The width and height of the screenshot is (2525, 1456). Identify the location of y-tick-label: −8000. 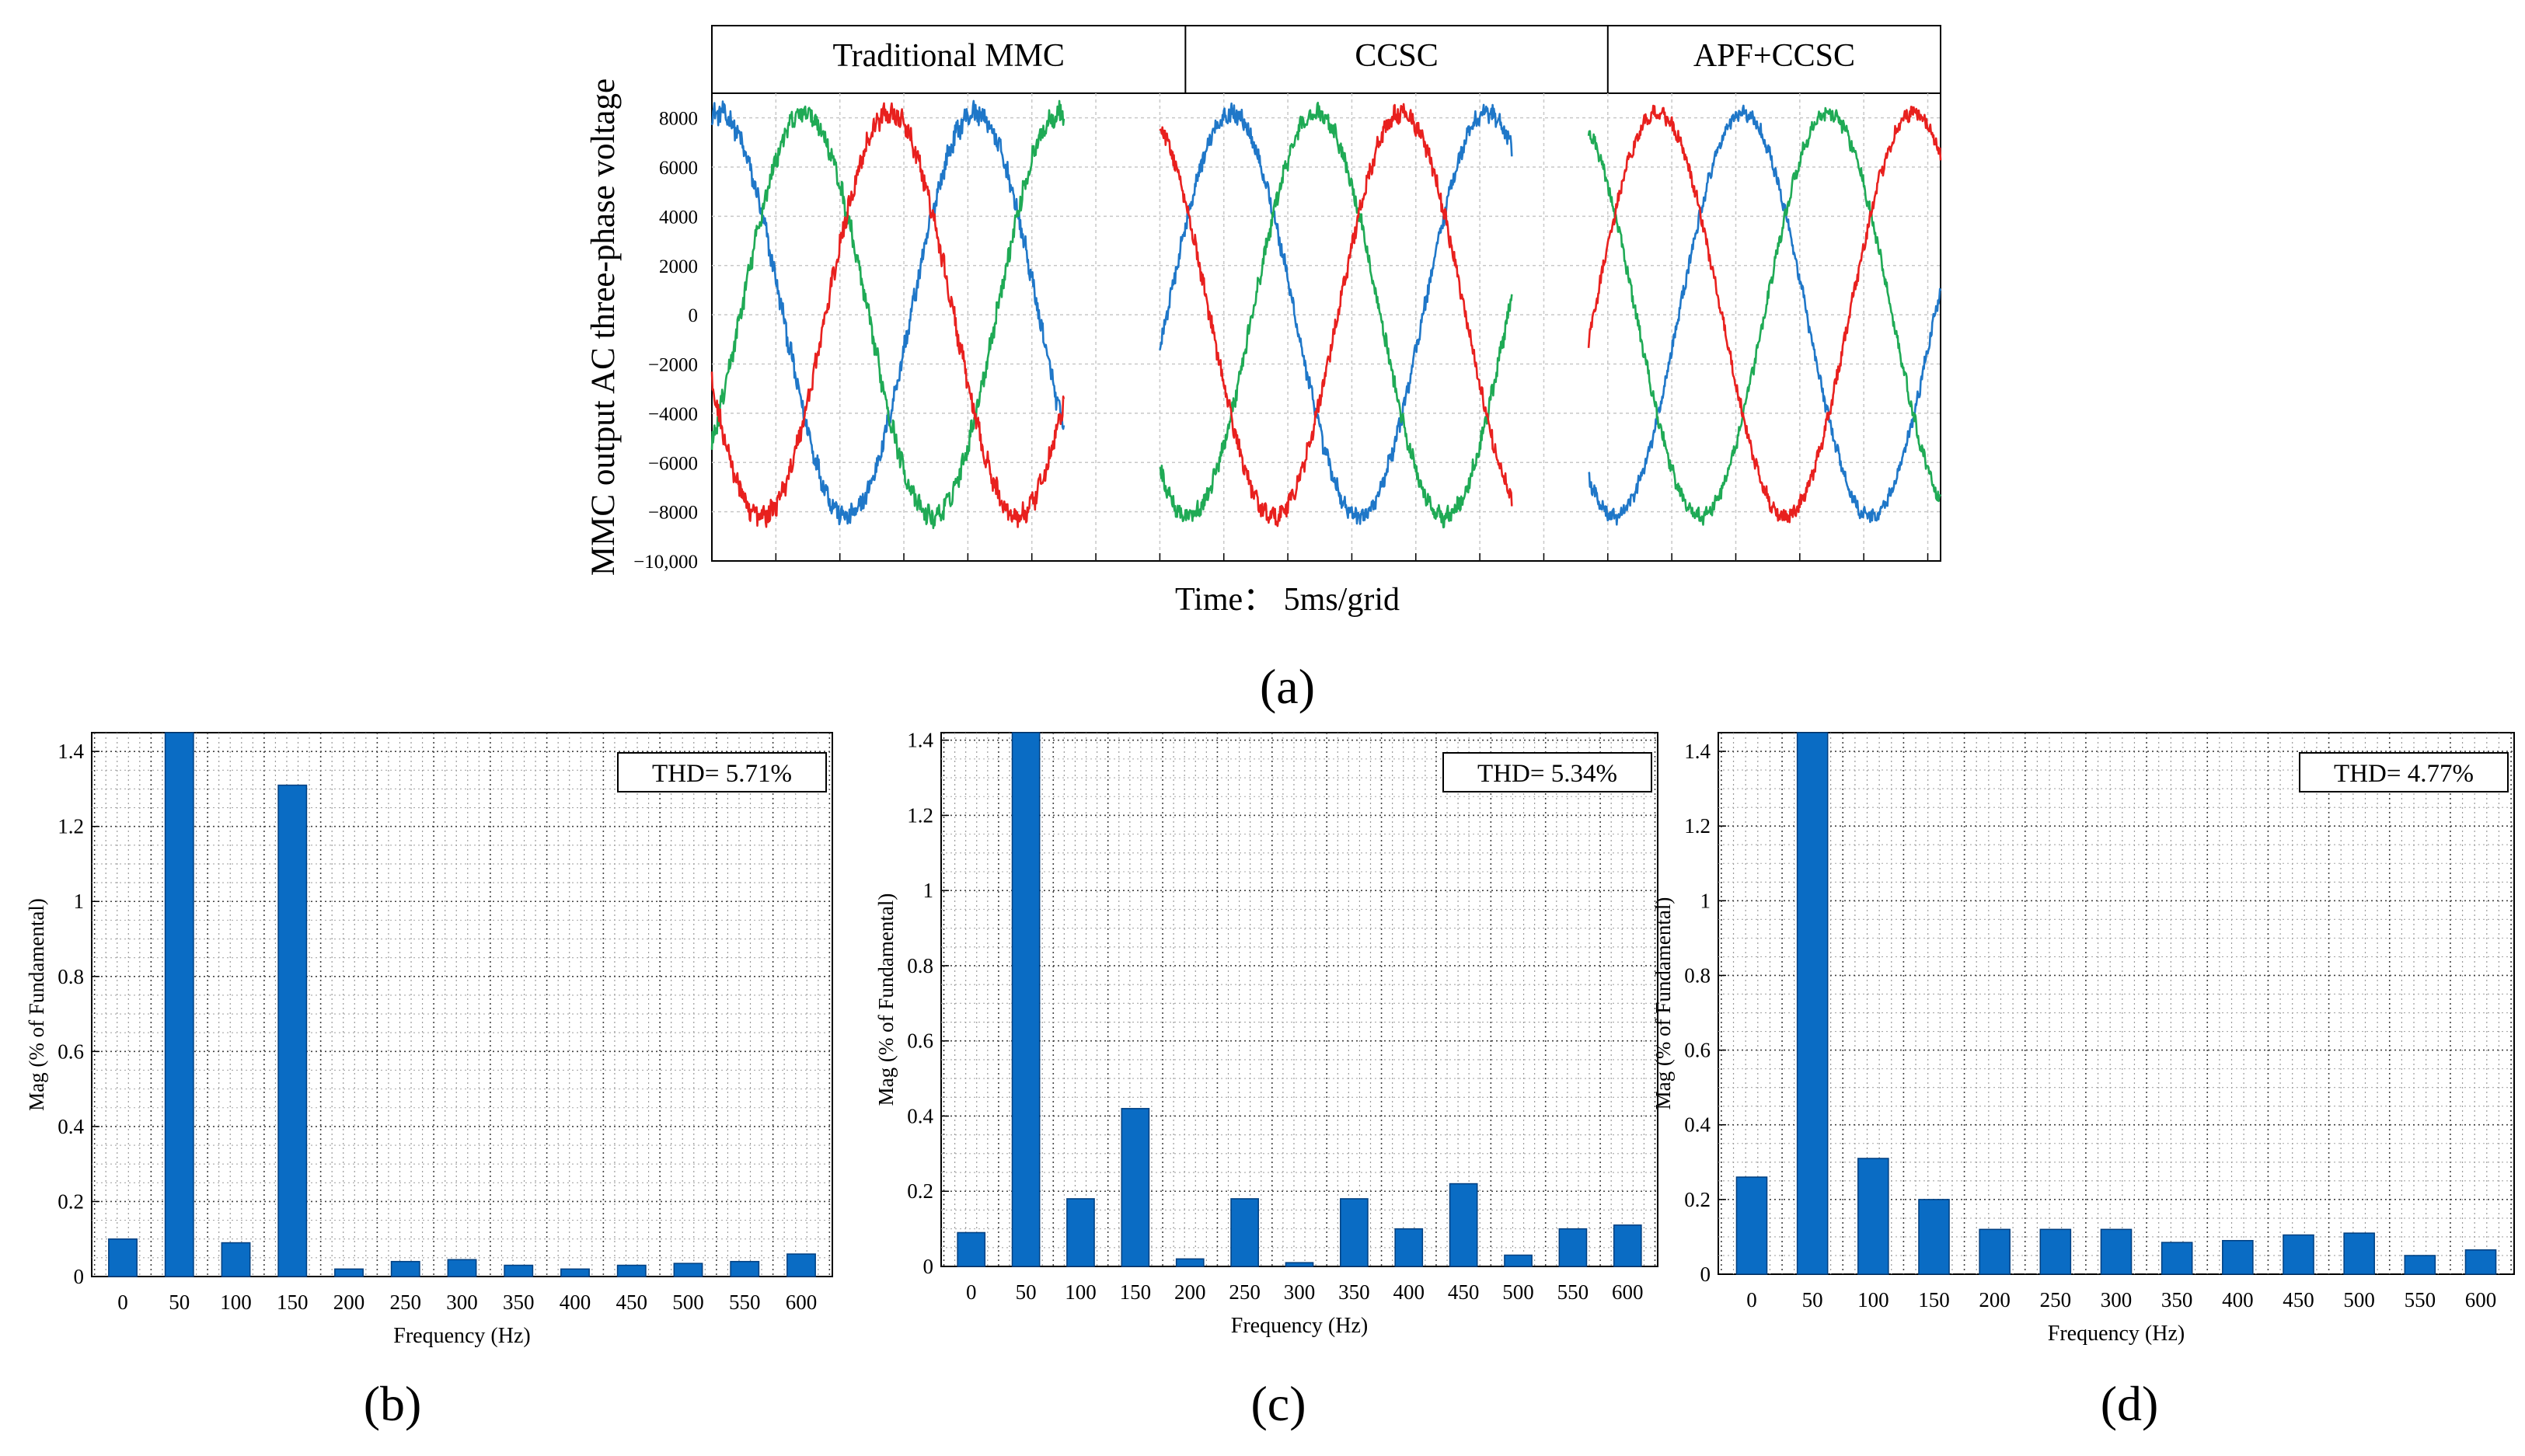
(673, 513).